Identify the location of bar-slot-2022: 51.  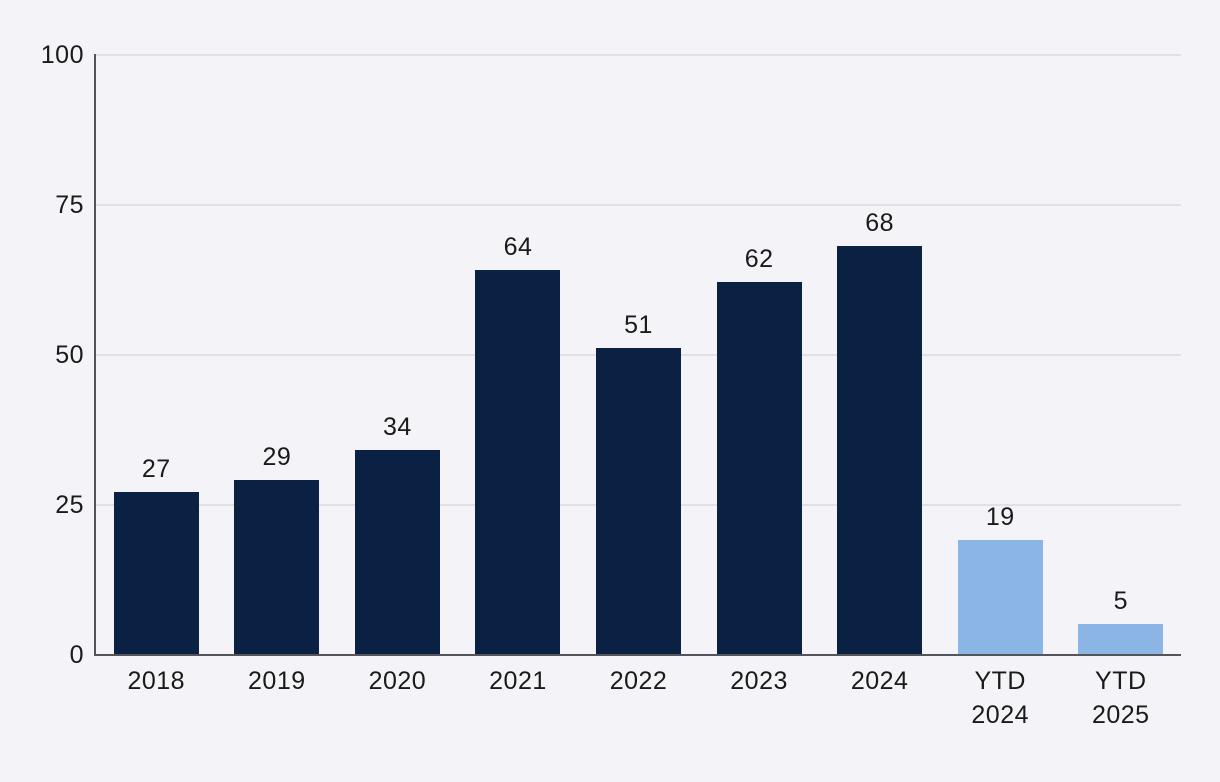
(638, 354).